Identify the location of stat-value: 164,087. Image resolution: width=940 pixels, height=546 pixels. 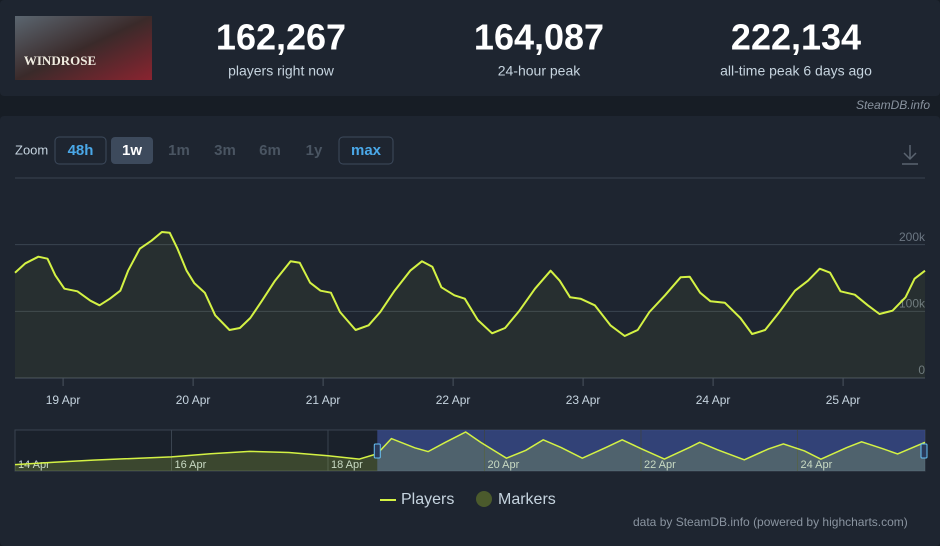
(539, 37).